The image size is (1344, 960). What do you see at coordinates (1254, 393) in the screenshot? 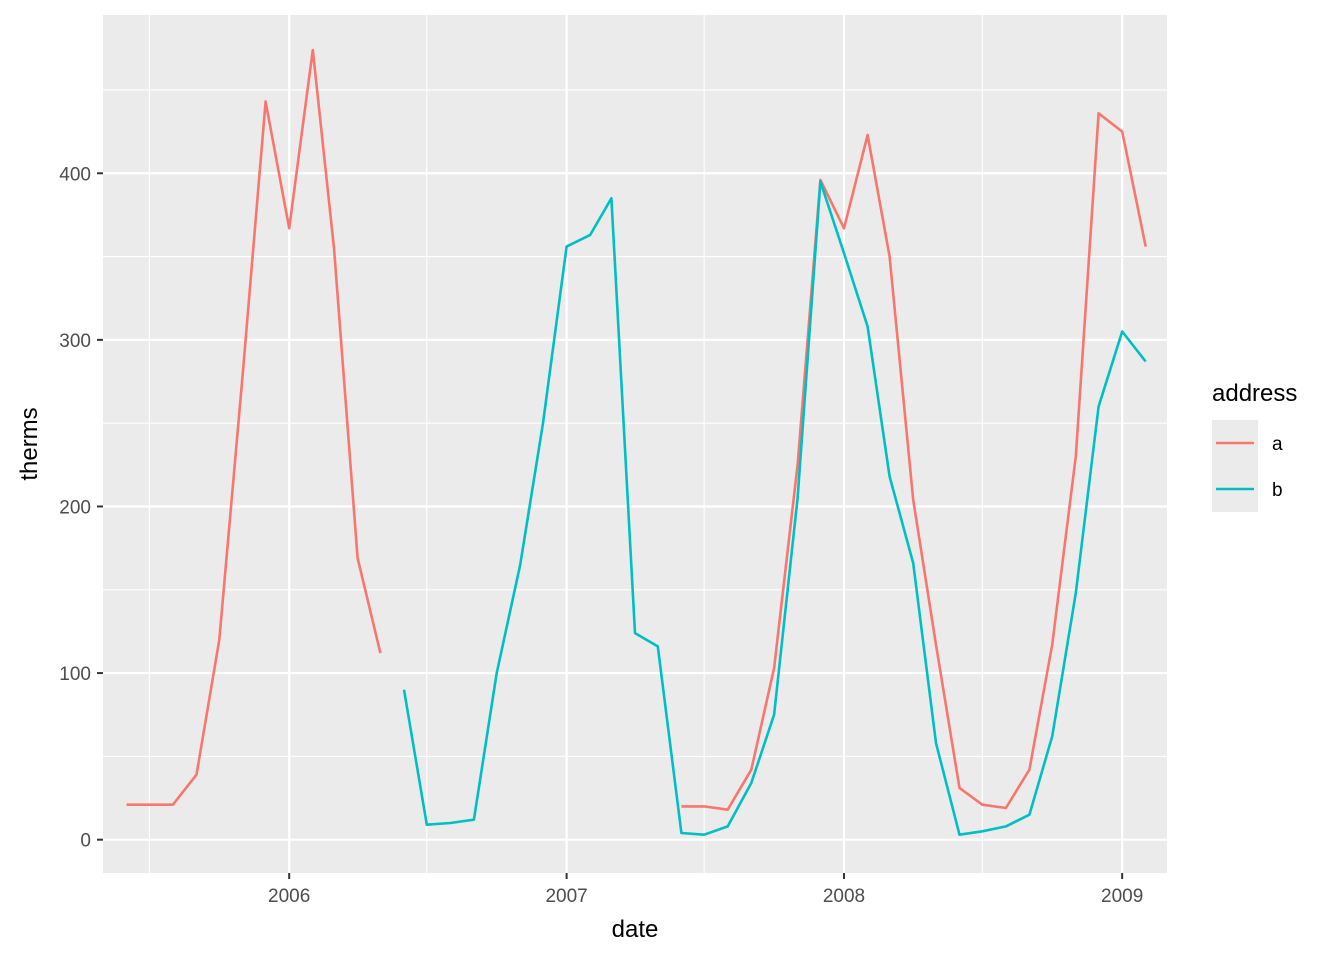
I see `legend-title: address` at bounding box center [1254, 393].